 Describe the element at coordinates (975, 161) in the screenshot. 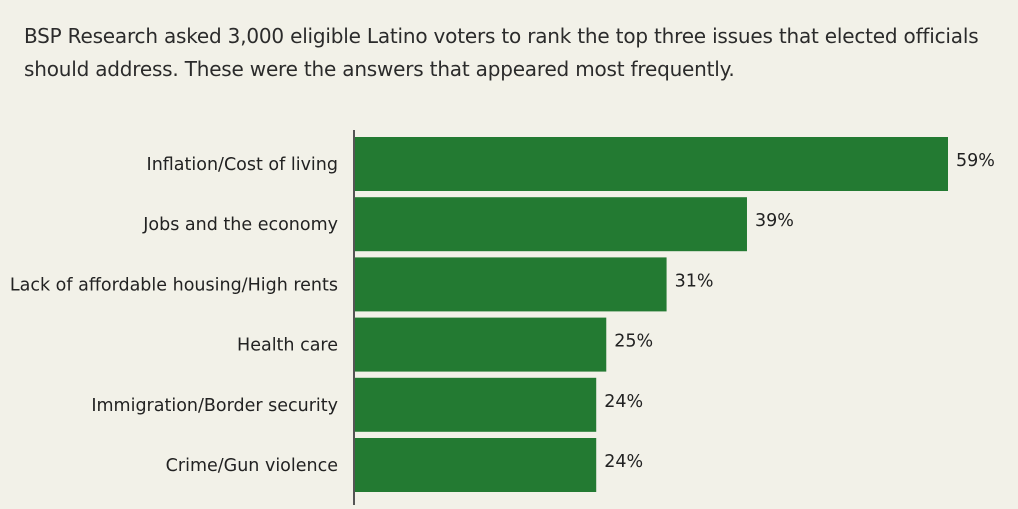

I see `value-label-0: 59%` at that location.